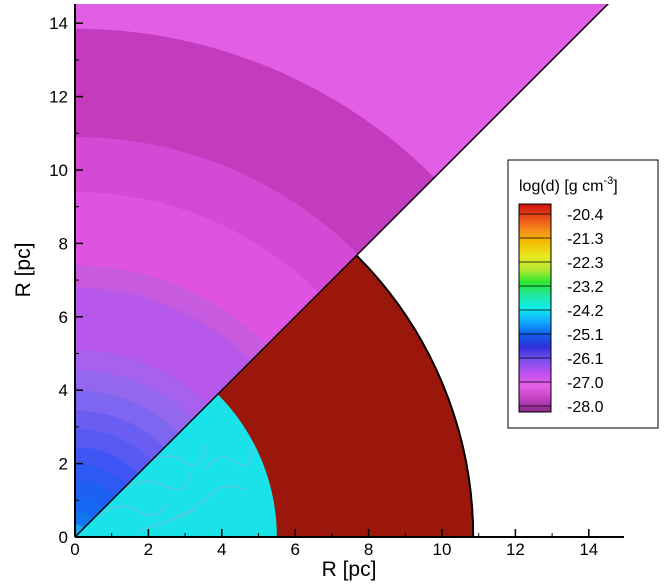 Image resolution: width=671 pixels, height=584 pixels. I want to click on colorbar-title: log(d) [g cm-3], so click(568, 185).